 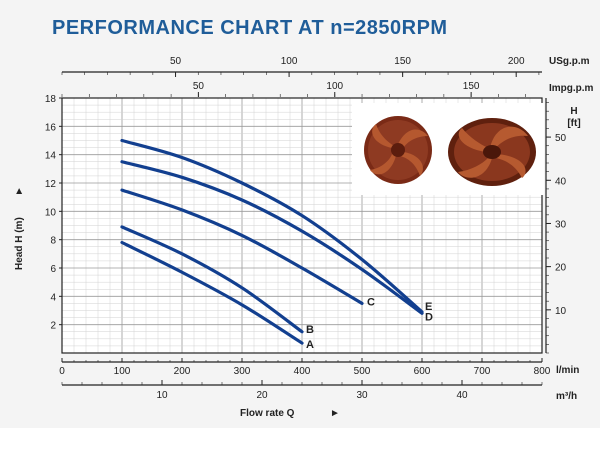 What do you see at coordinates (561, 138) in the screenshot?
I see `ft-tick-label: 50` at bounding box center [561, 138].